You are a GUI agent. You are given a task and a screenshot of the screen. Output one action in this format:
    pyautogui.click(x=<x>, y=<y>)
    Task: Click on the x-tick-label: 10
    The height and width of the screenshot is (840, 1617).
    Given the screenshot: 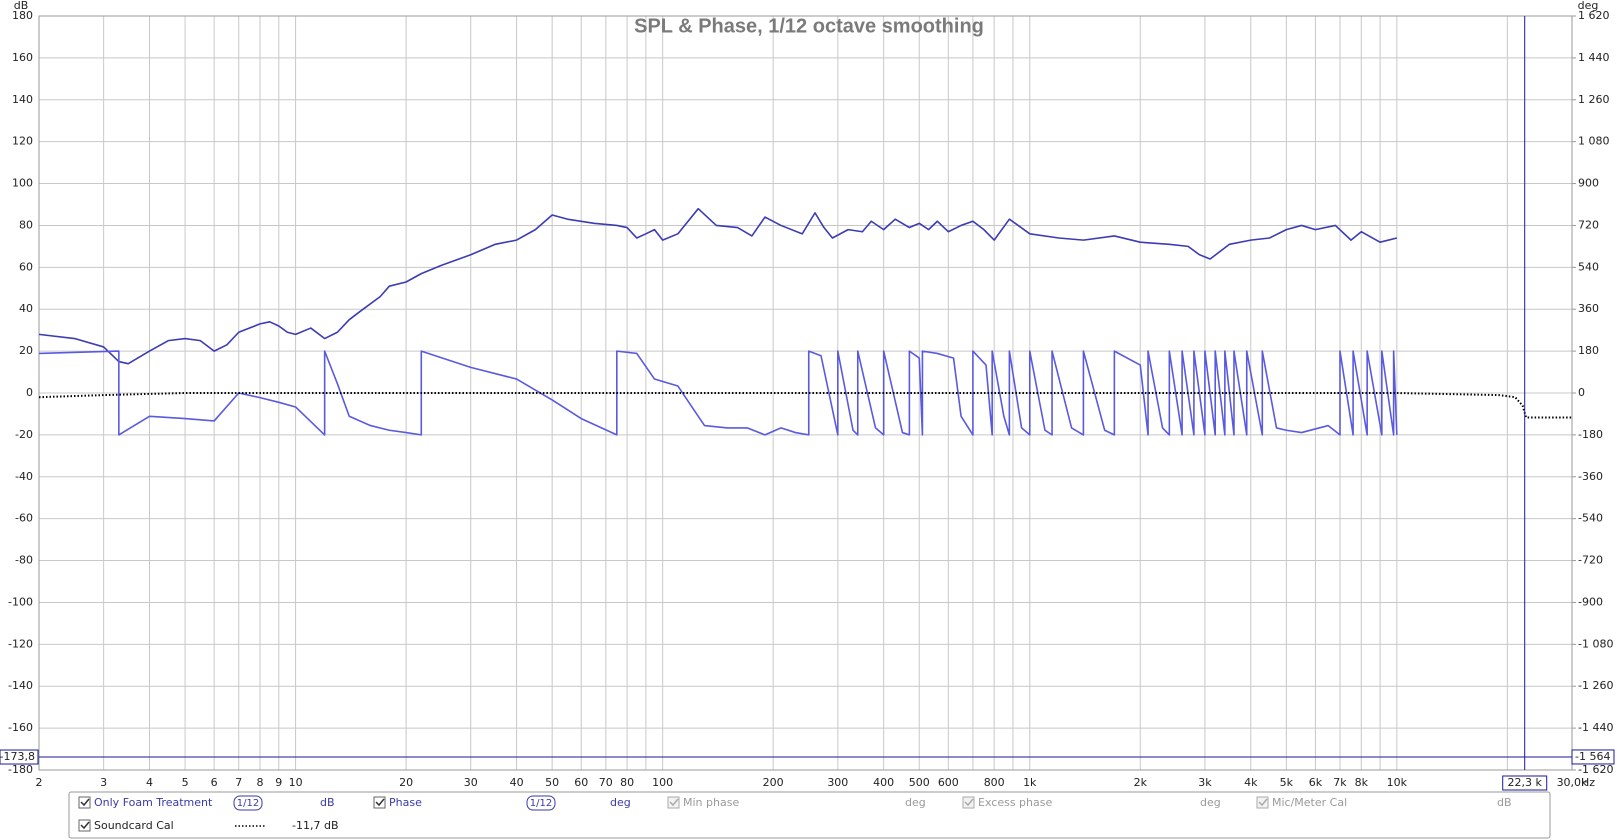 What is the action you would take?
    pyautogui.click(x=296, y=782)
    